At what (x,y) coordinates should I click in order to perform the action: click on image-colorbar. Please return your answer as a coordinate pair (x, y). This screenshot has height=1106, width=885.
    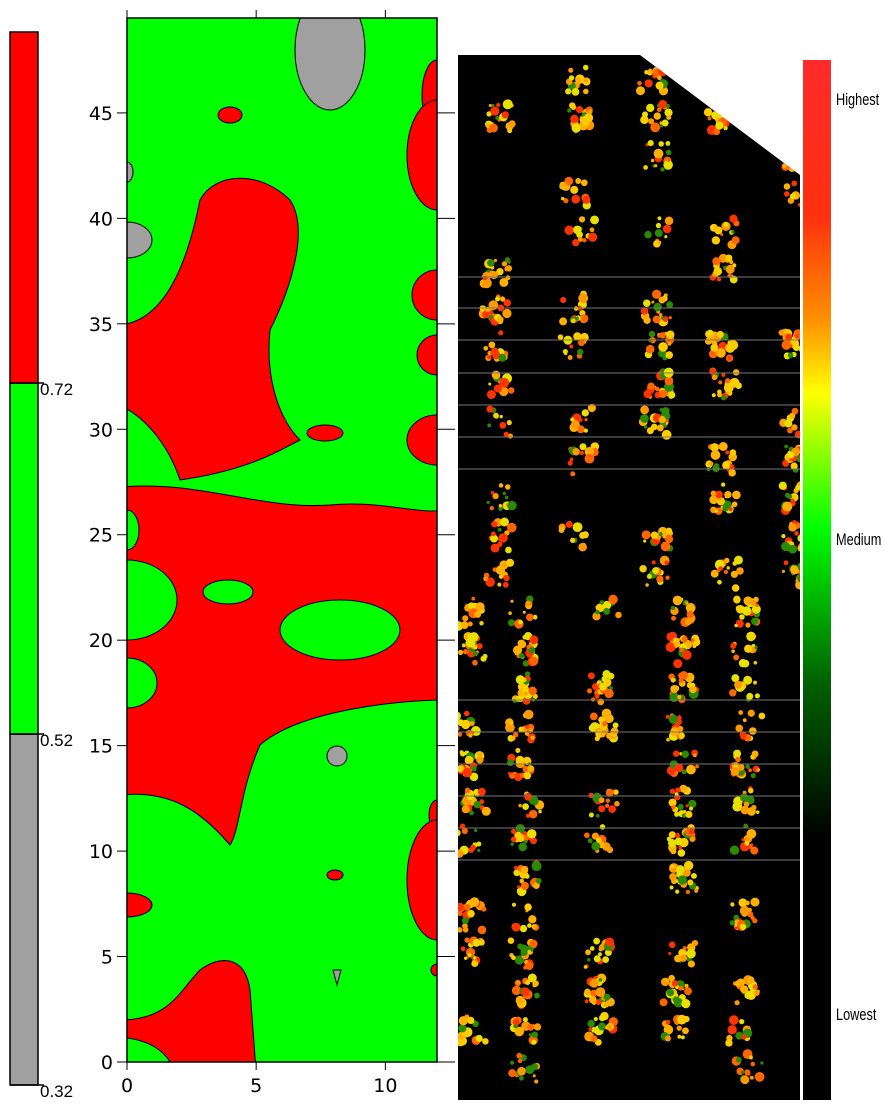
    Looking at the image, I should click on (817, 580).